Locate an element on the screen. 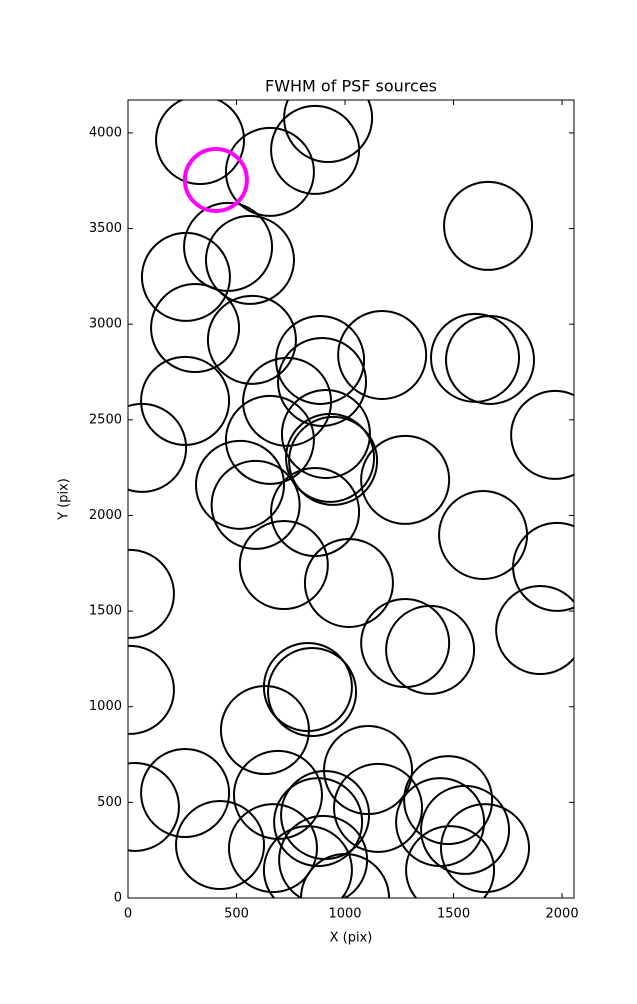 Image resolution: width=637 pixels, height=1004 pixels. x-tick-label: 500 is located at coordinates (236, 914).